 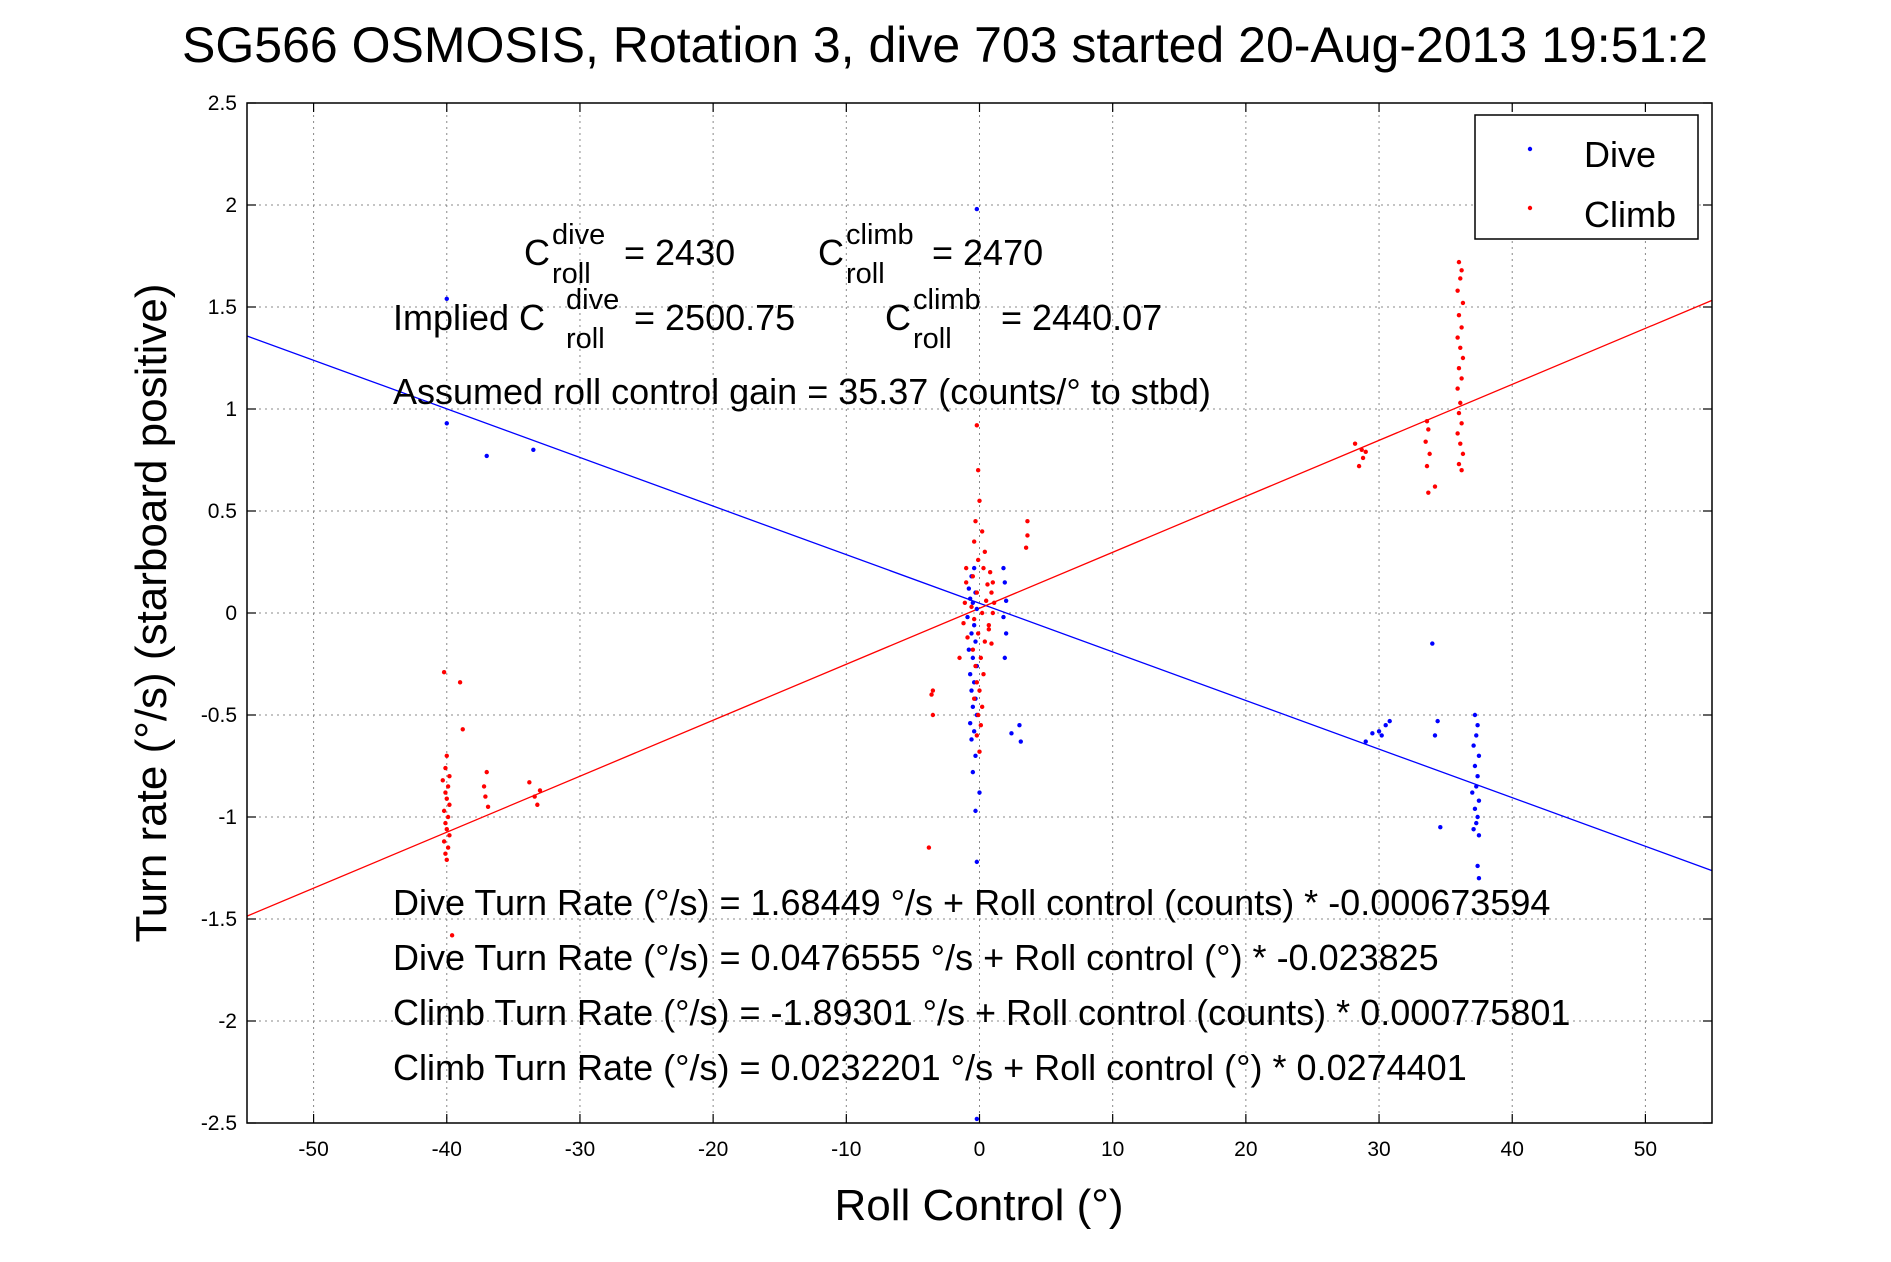 What do you see at coordinates (222, 307) in the screenshot?
I see `y-tick-label: 1.5` at bounding box center [222, 307].